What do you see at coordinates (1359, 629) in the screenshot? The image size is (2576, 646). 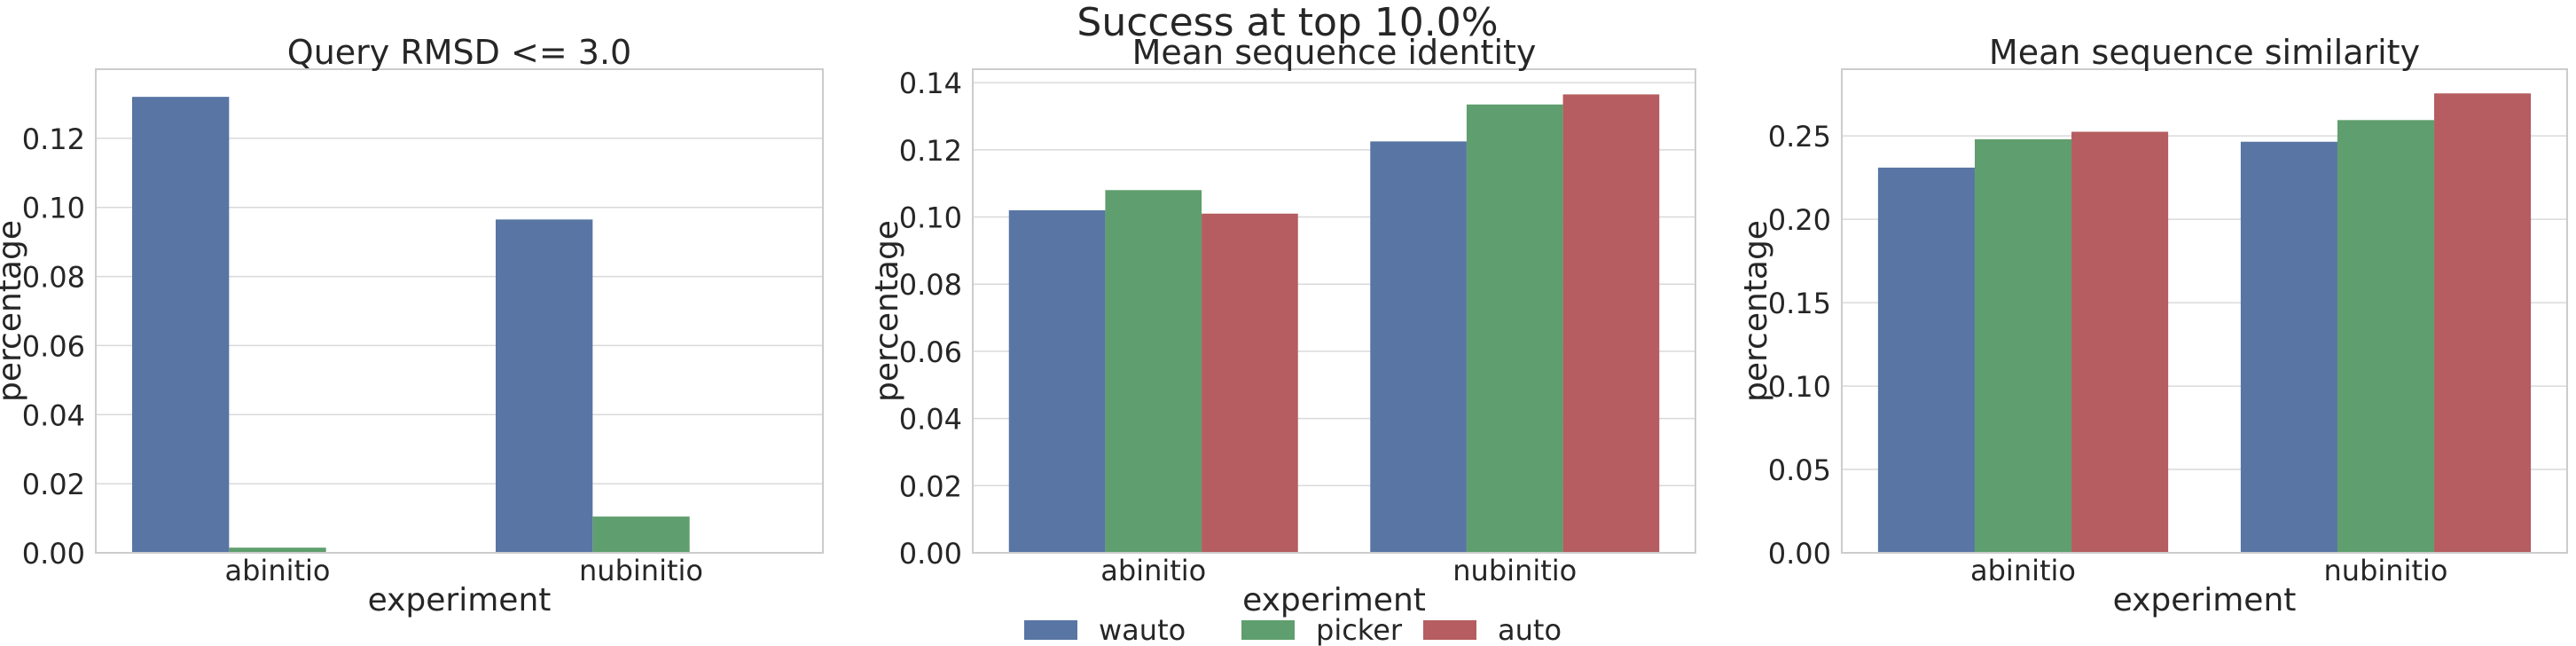 I see `legend-label: picker` at bounding box center [1359, 629].